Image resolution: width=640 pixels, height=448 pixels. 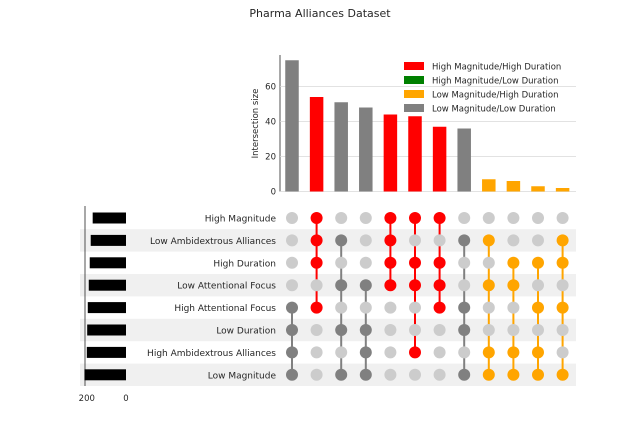 What do you see at coordinates (494, 110) in the screenshot?
I see `legend-label: Low Magnitude/Low Duration` at bounding box center [494, 110].